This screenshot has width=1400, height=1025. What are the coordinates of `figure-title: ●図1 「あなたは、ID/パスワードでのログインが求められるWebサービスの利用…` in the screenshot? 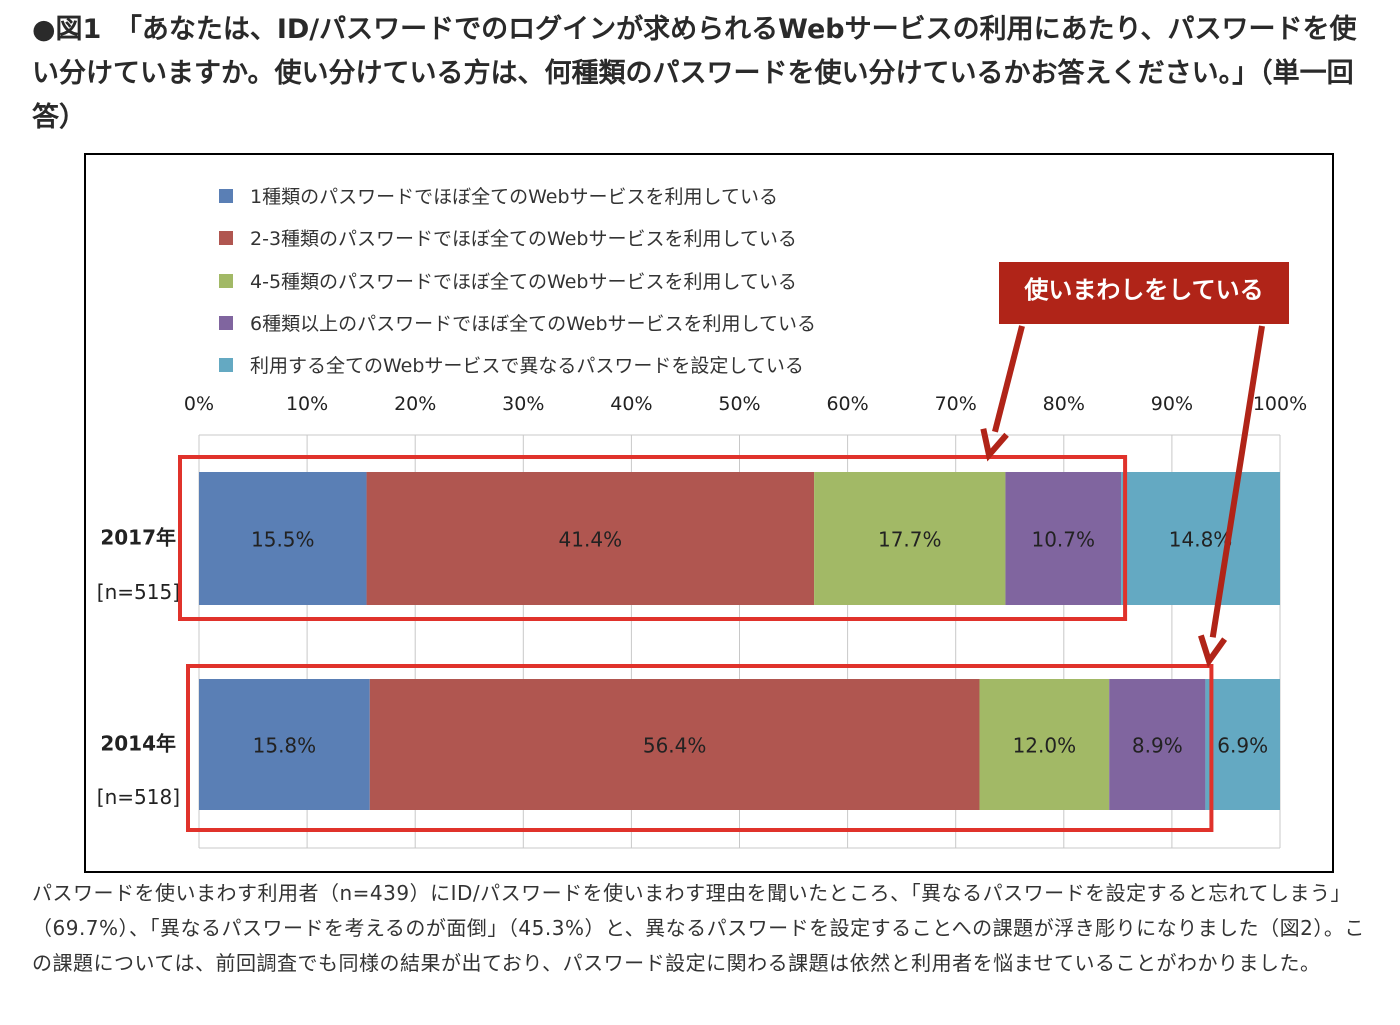 It's located at (694, 73).